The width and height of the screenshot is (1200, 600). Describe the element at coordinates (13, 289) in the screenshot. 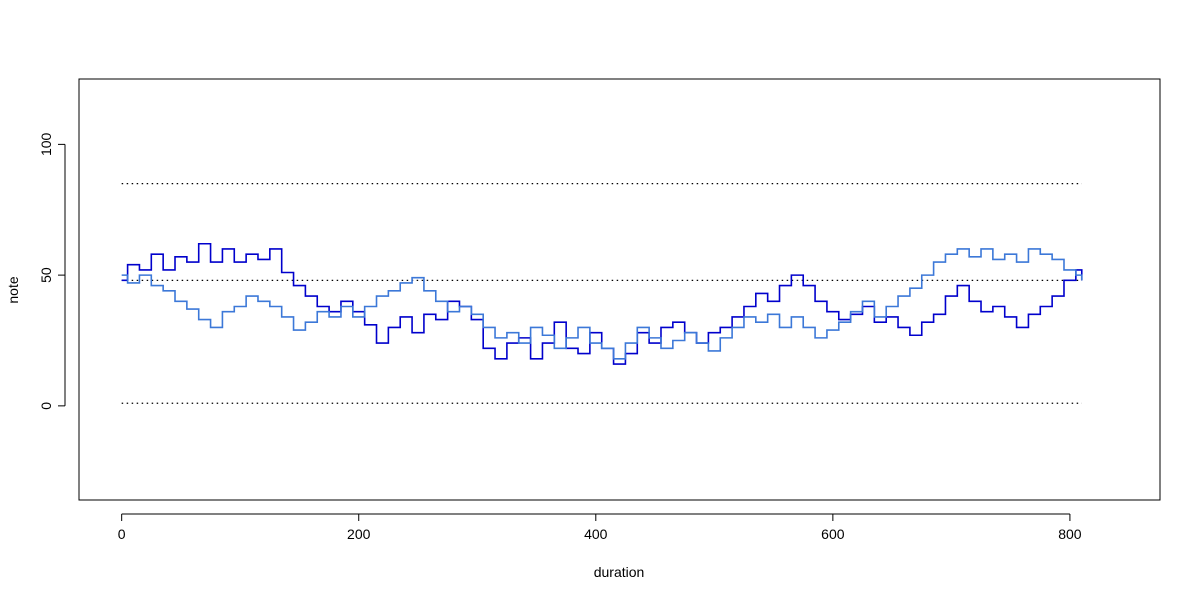

I see `y-axis-label: note` at that location.